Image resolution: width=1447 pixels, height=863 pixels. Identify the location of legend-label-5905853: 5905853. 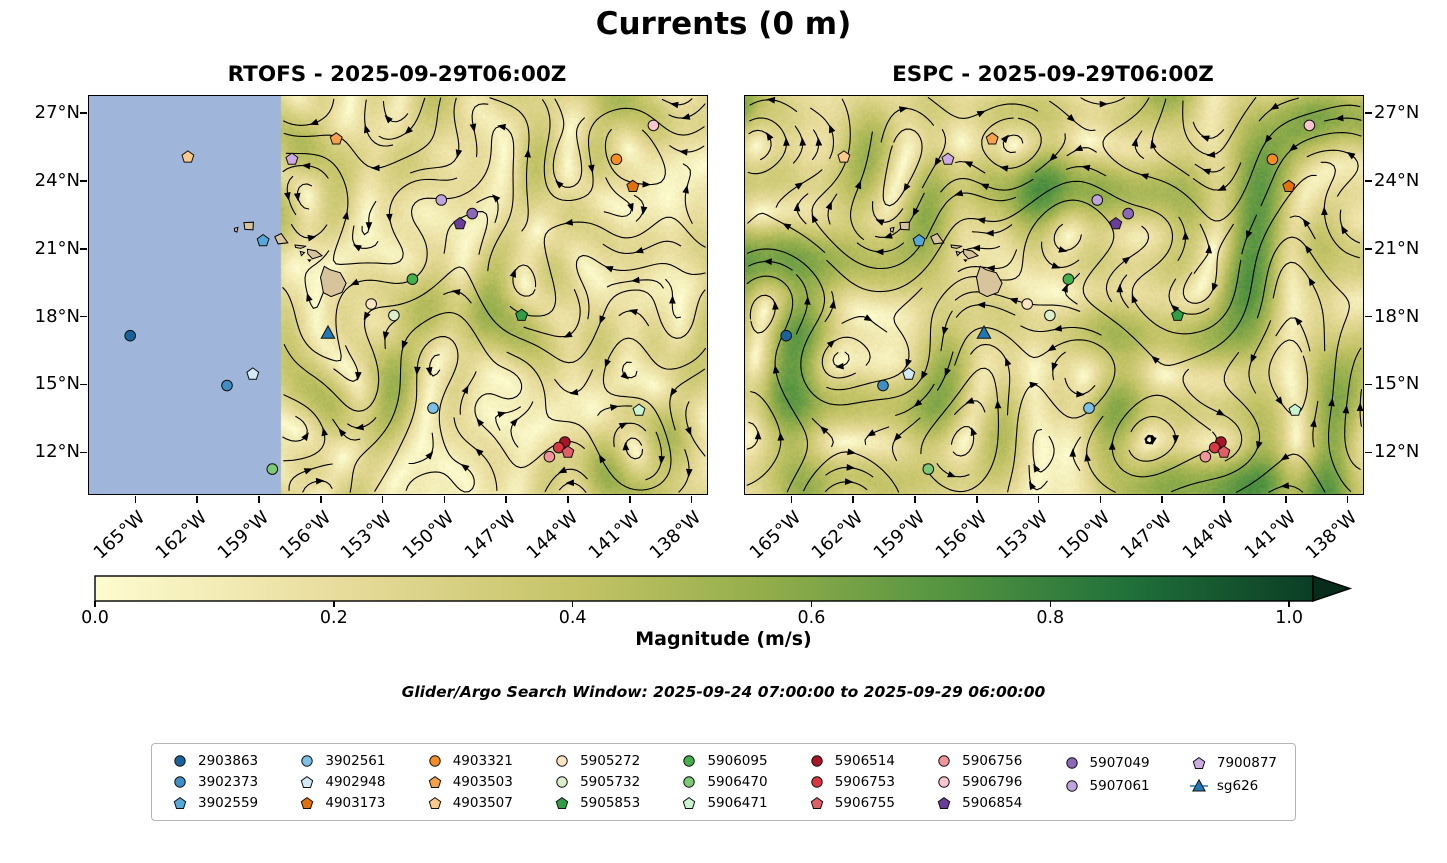
(610, 802).